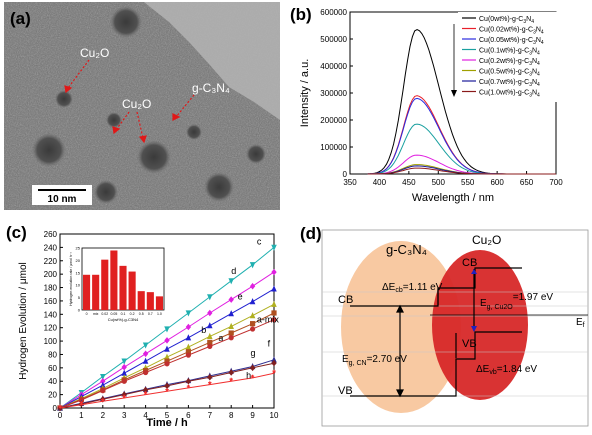 The width and height of the screenshot is (592, 435). Describe the element at coordinates (78, 285) in the screenshot. I see `inset-y-tick-label: 10` at that location.